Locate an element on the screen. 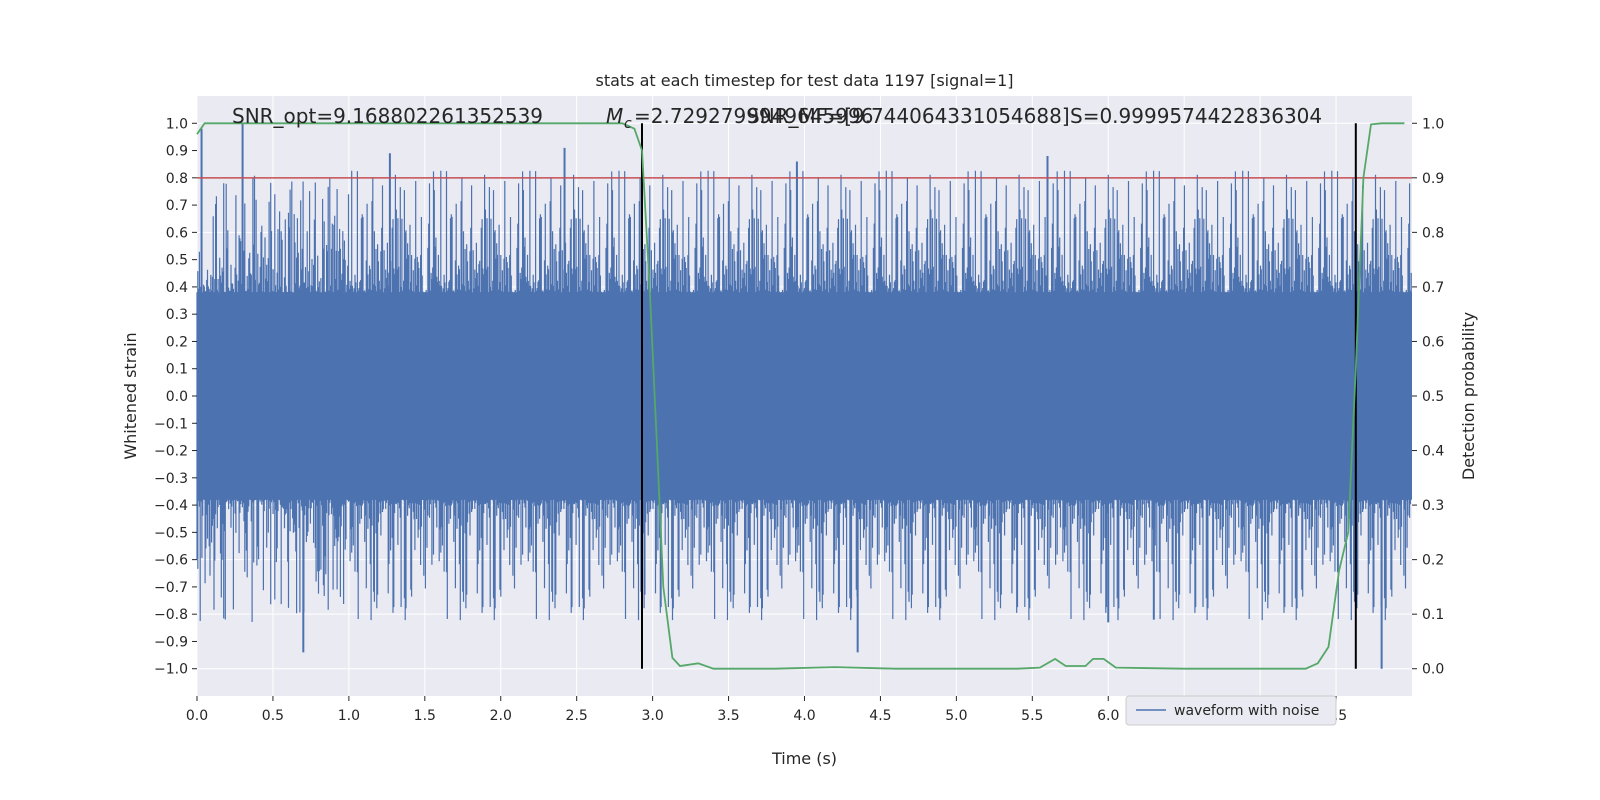 The image size is (1600, 800). y2-tick-label: 0.6 is located at coordinates (1433, 342).